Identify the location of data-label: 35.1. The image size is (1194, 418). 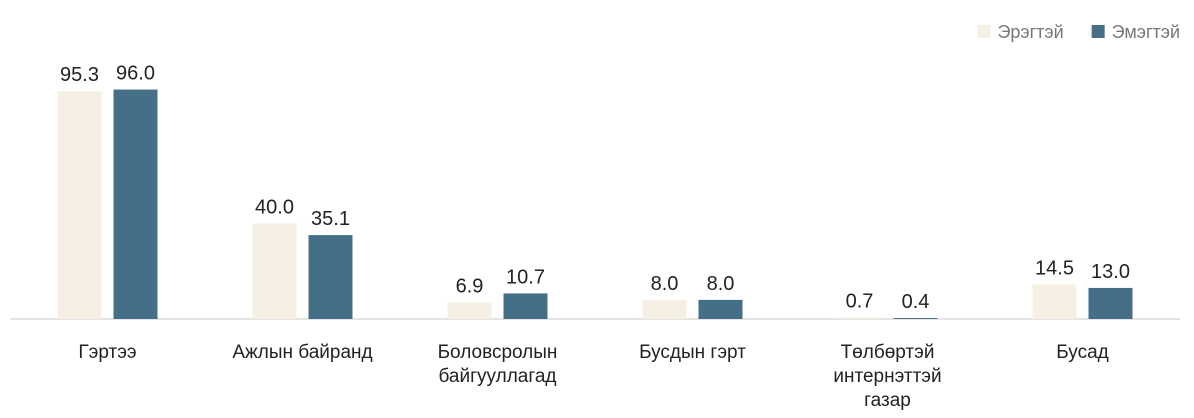
(330, 219).